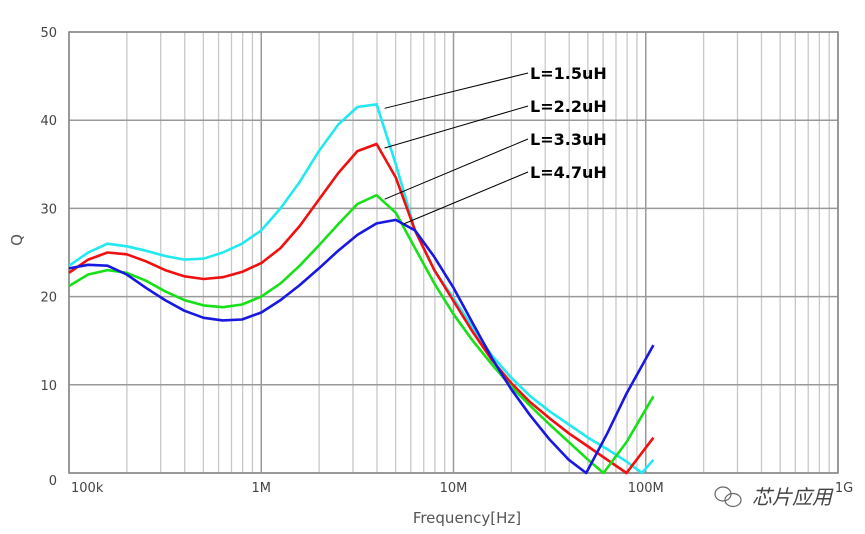  I want to click on y-axis-label: Q, so click(17, 240).